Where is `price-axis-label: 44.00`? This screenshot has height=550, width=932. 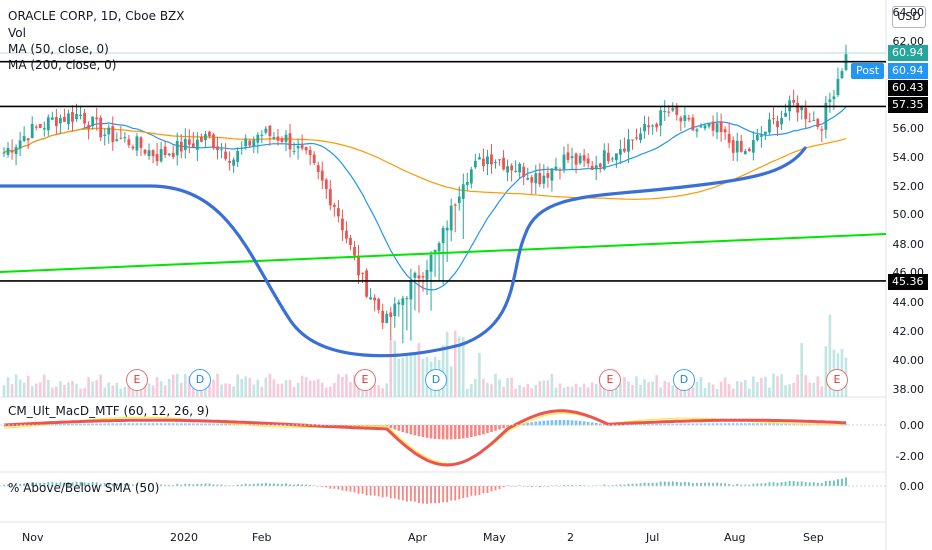 price-axis-label: 44.00 is located at coordinates (908, 302).